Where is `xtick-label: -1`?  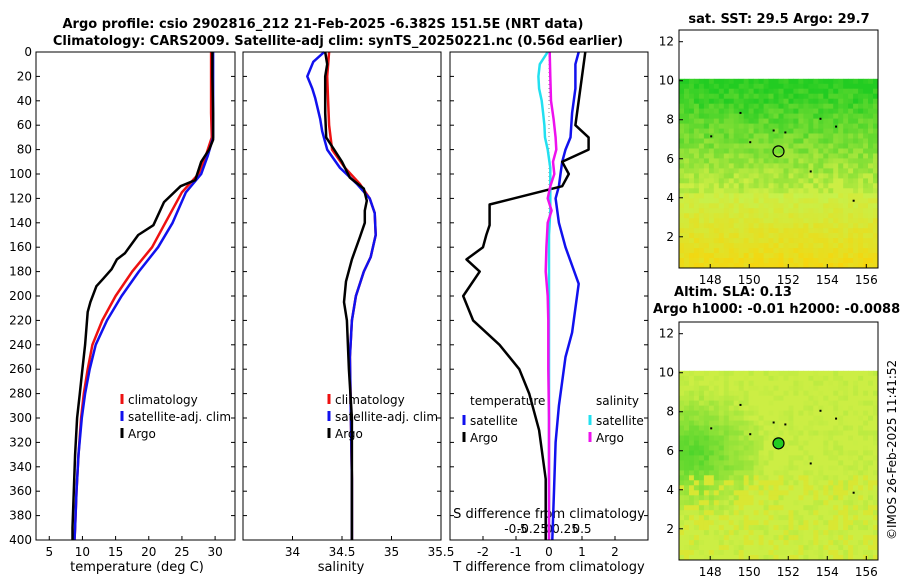
xtick-label: -1 is located at coordinates (516, 552).